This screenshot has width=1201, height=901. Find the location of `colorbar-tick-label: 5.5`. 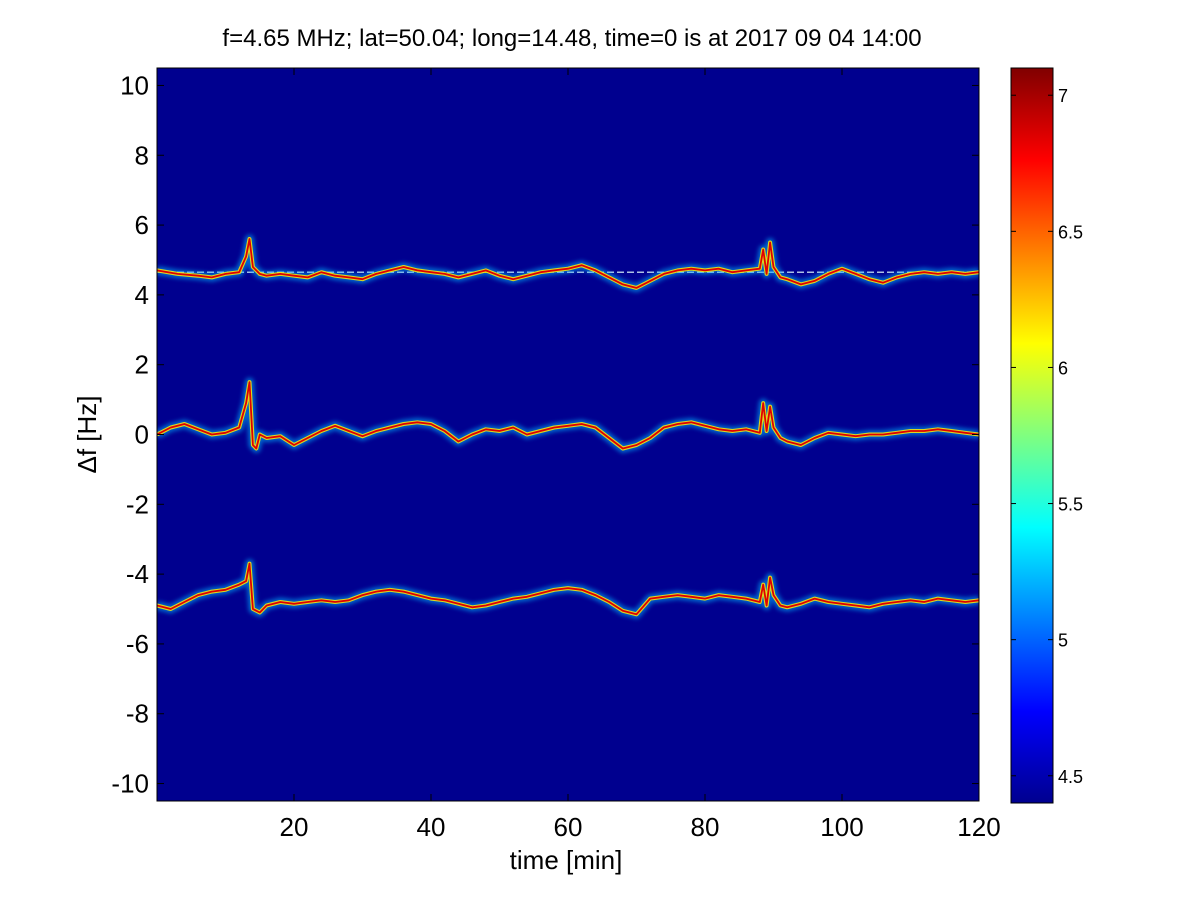

colorbar-tick-label: 5.5 is located at coordinates (1070, 505).